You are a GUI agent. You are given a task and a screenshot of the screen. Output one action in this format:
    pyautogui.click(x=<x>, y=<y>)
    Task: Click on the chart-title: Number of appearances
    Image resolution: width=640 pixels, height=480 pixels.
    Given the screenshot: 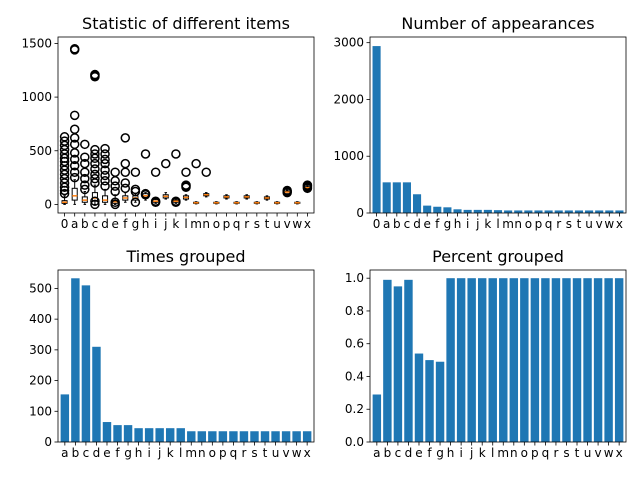 What is the action you would take?
    pyautogui.click(x=497, y=23)
    